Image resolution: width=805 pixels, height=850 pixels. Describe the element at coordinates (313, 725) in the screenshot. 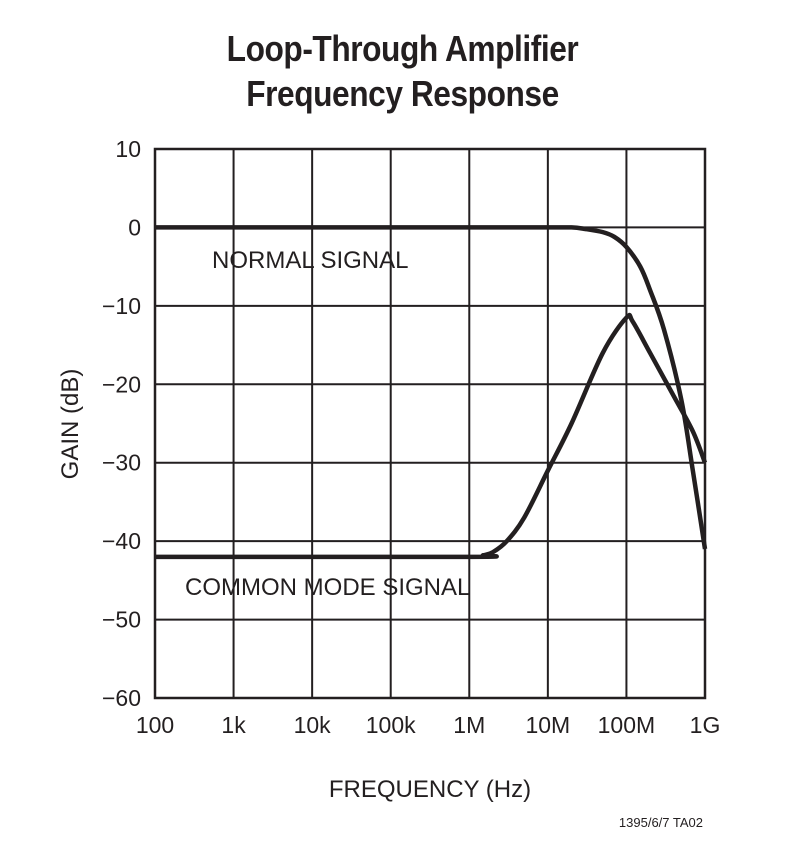

I see `x-tick-label: 10k` at that location.